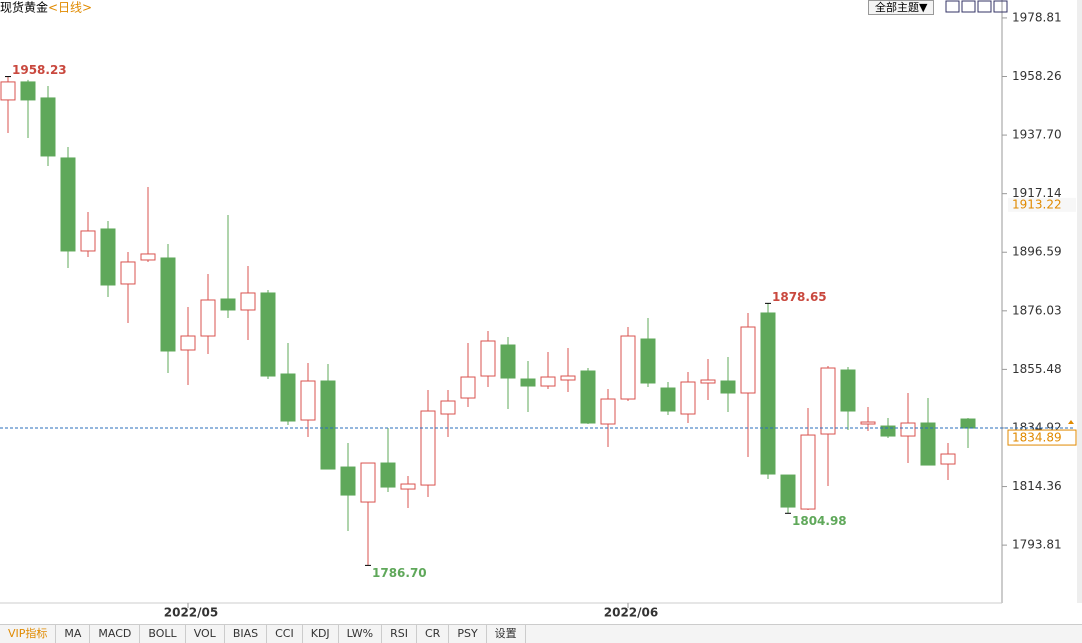  What do you see at coordinates (321, 634) in the screenshot?
I see `toolbar-tab: KDJ` at bounding box center [321, 634].